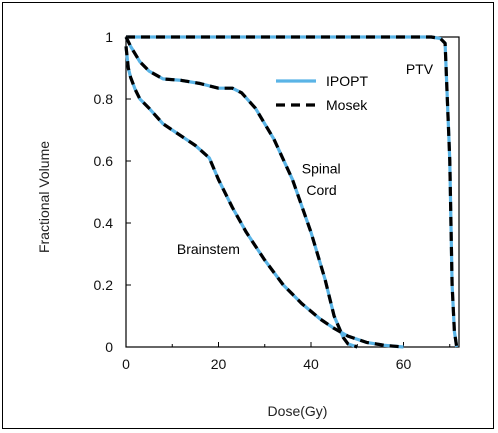 Image resolution: width=498 pixels, height=433 pixels. I want to click on y-tick-label: 0.2, so click(104, 285).